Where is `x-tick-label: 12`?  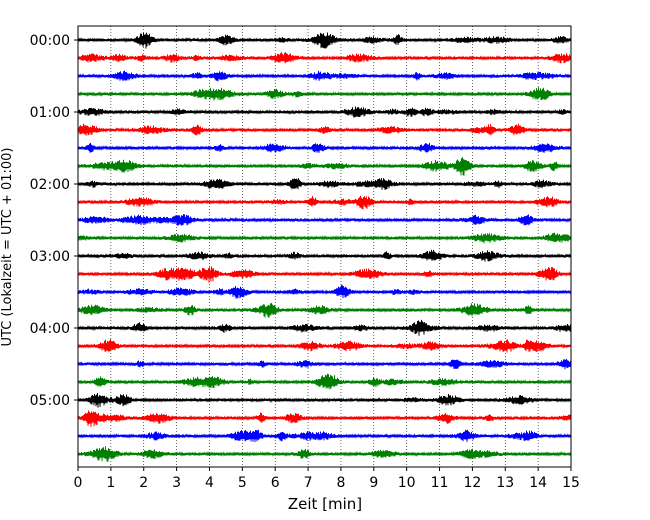 x-tick-label: 12 is located at coordinates (472, 483).